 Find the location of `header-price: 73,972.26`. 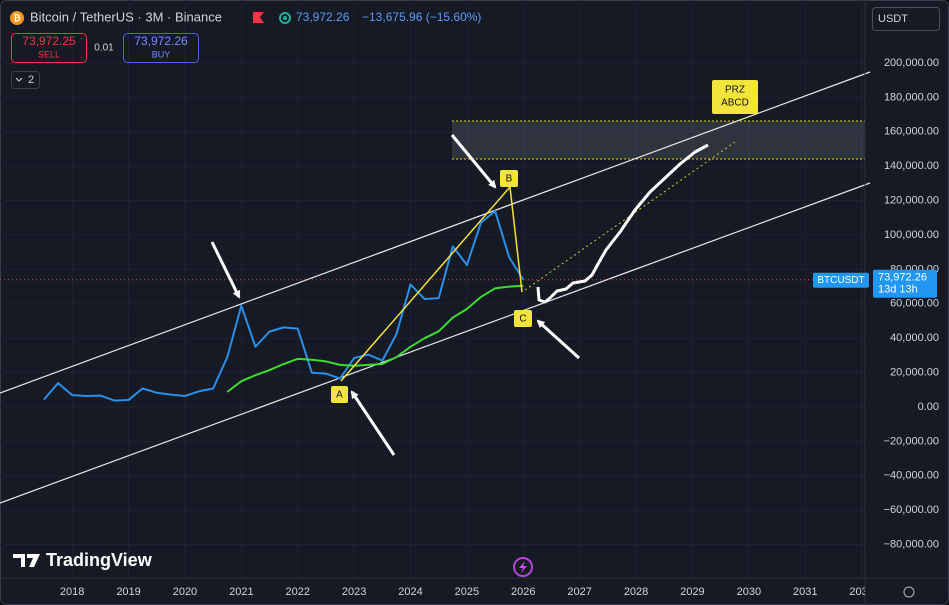

header-price: 73,972.26 is located at coordinates (323, 17).